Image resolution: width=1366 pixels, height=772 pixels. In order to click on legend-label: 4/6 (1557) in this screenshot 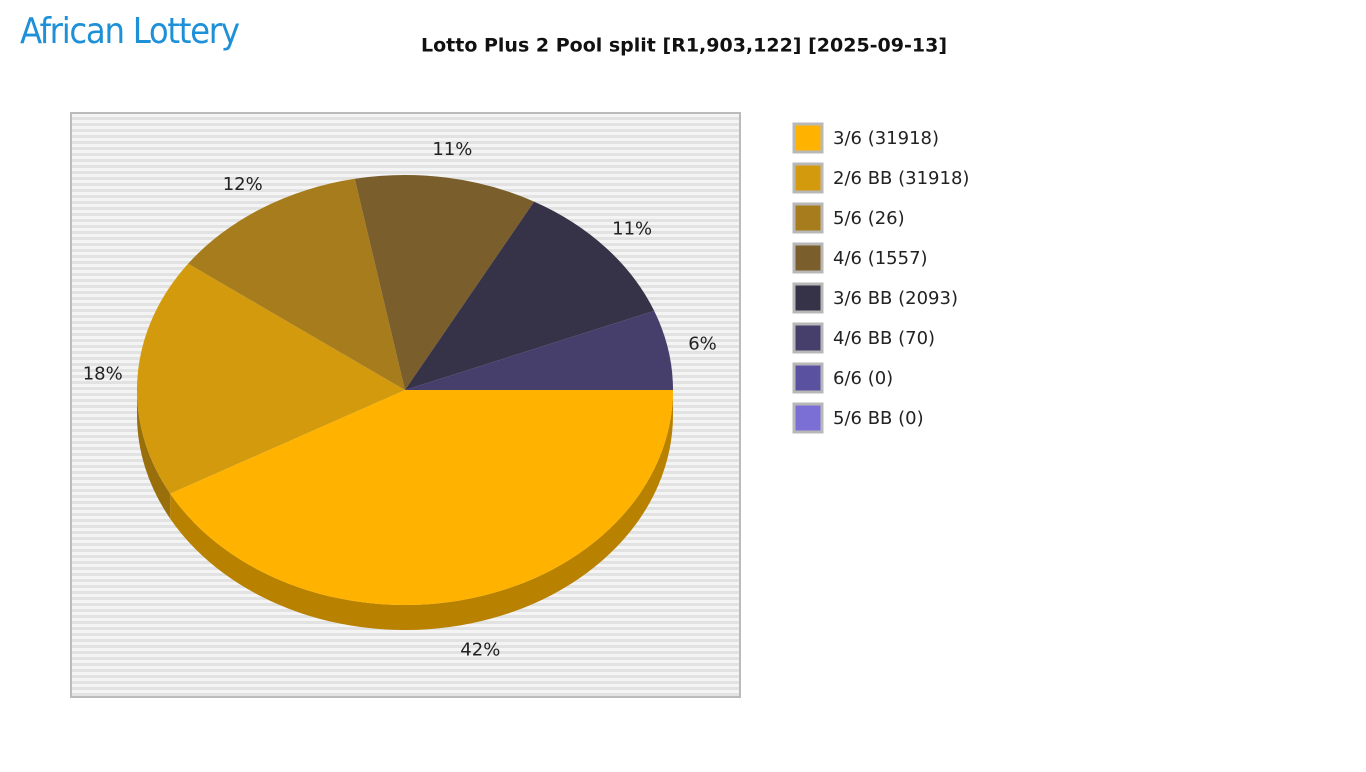, I will do `click(880, 258)`.